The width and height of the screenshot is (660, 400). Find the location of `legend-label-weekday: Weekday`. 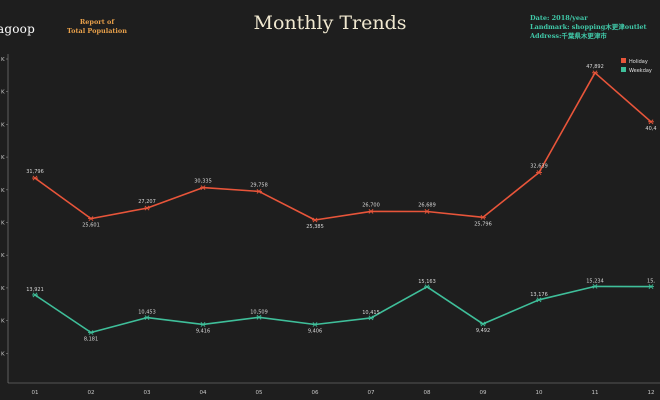

legend-label-weekday: Weekday is located at coordinates (640, 71).